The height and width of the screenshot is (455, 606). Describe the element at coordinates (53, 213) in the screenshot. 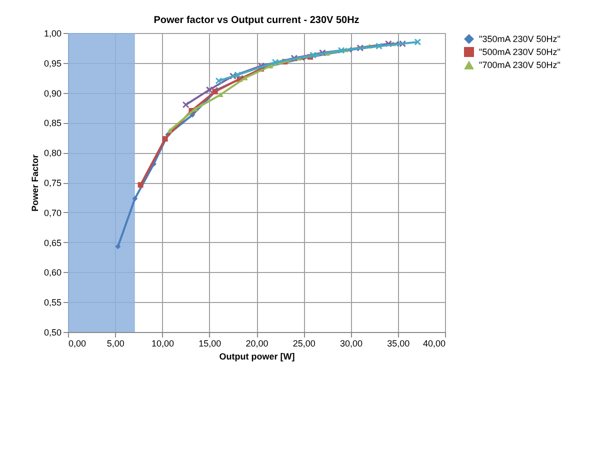

I see `y-tick-label: 0,70` at that location.